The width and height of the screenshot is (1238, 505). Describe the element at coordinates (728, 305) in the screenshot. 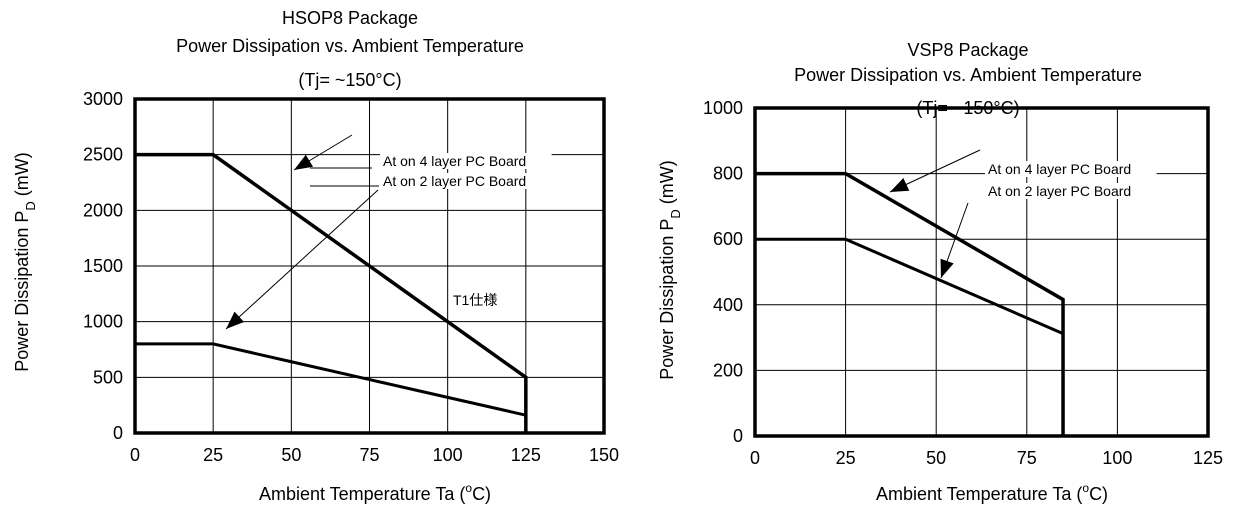

I see `y-tick-label: 400` at that location.